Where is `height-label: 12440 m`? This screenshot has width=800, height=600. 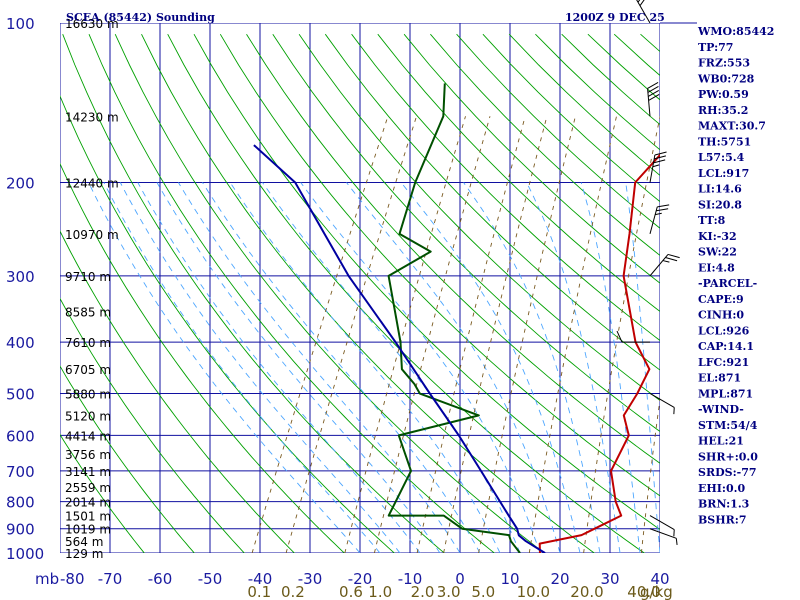 height-label: 12440 m is located at coordinates (92, 184).